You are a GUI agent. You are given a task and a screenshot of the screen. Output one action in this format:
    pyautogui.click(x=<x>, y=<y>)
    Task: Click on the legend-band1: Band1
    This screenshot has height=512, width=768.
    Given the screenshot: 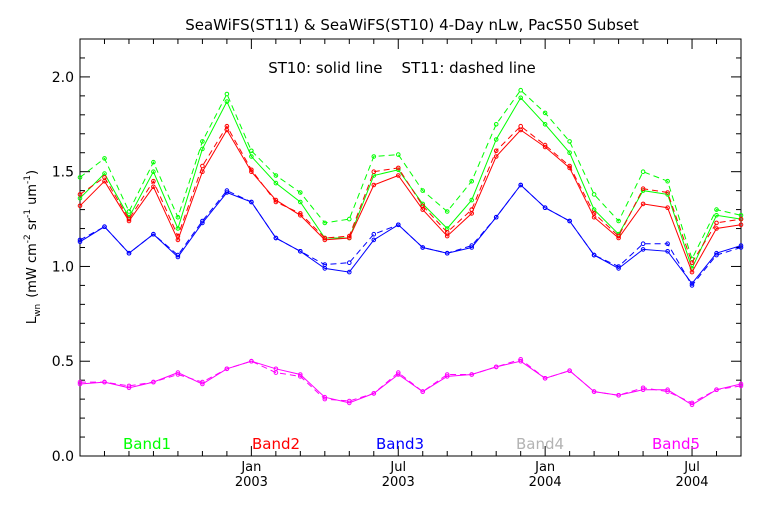 What is the action you would take?
    pyautogui.click(x=147, y=444)
    